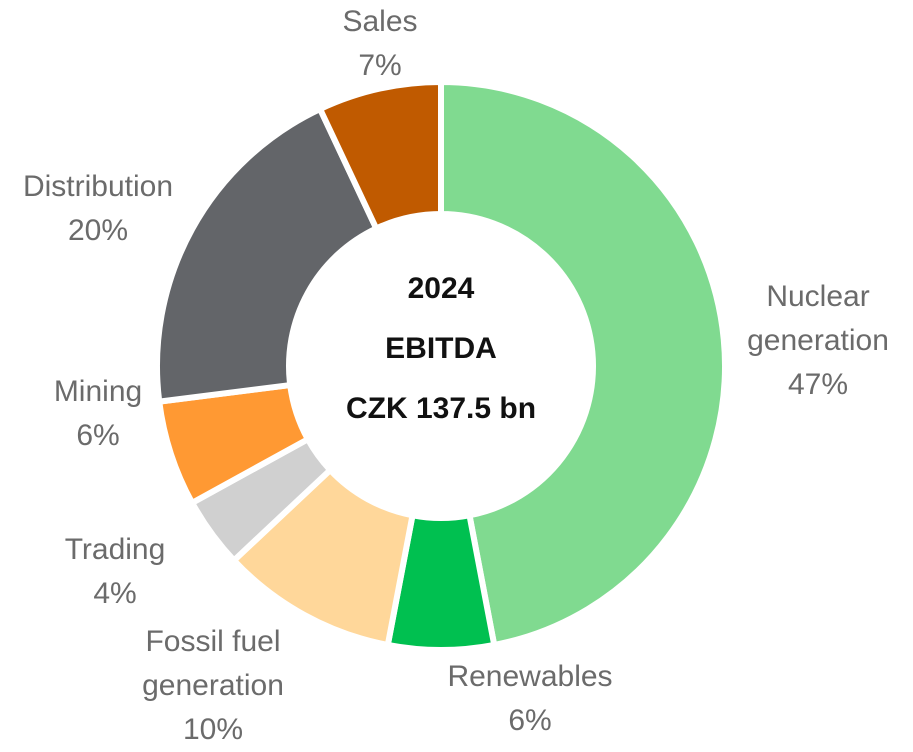  I want to click on value-label: 10%, so click(213, 729).